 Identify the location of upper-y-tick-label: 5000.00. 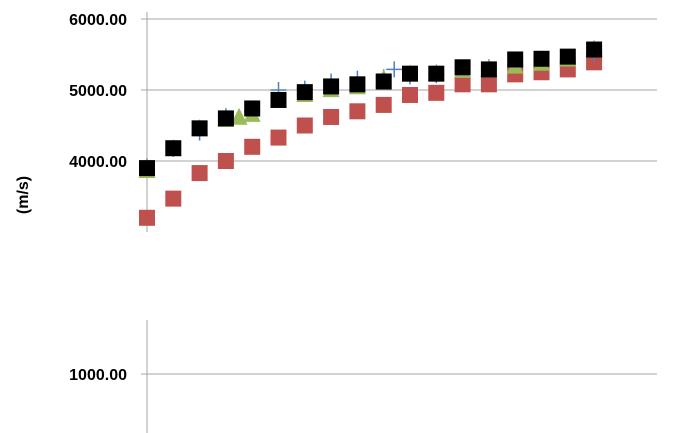
(98, 91).